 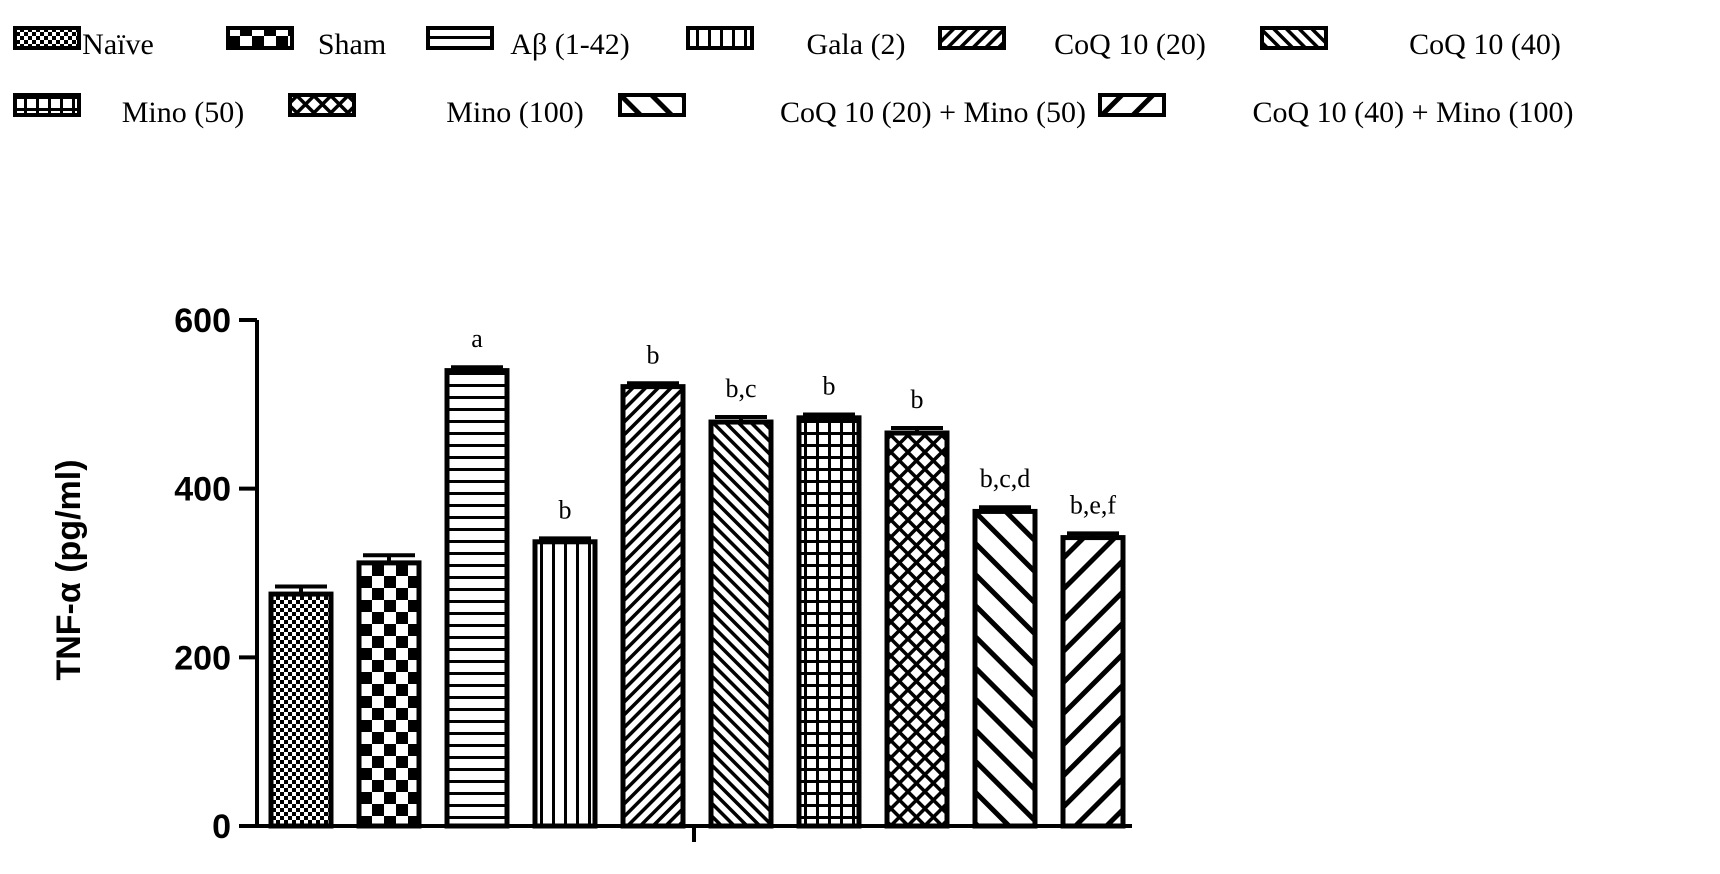 What do you see at coordinates (69, 569) in the screenshot?
I see `y-axis-label: TNF-α (pg/ml)` at bounding box center [69, 569].